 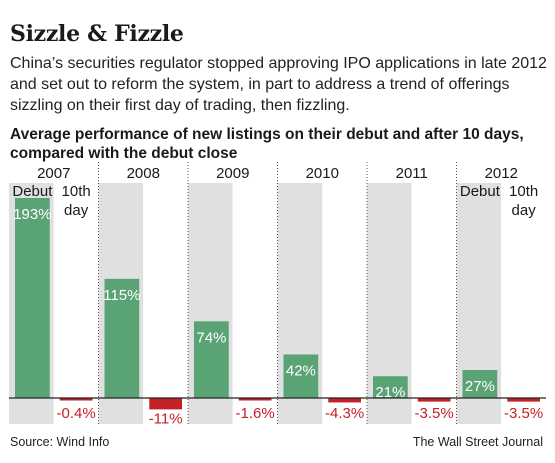 I want to click on tenth-day-value-label: -0.4%, so click(x=76, y=413).